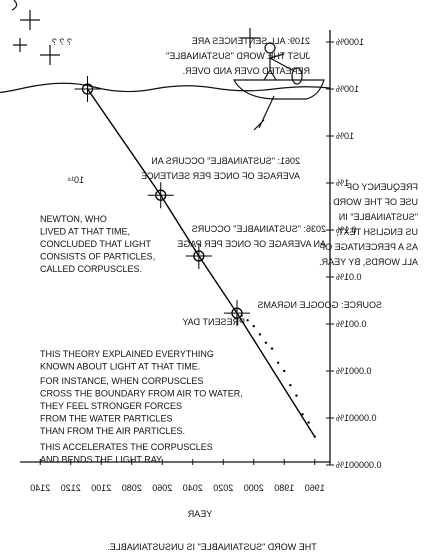 The width and height of the screenshot is (424, 558). What do you see at coordinates (264, 113) in the screenshot?
I see `oar` at bounding box center [264, 113].